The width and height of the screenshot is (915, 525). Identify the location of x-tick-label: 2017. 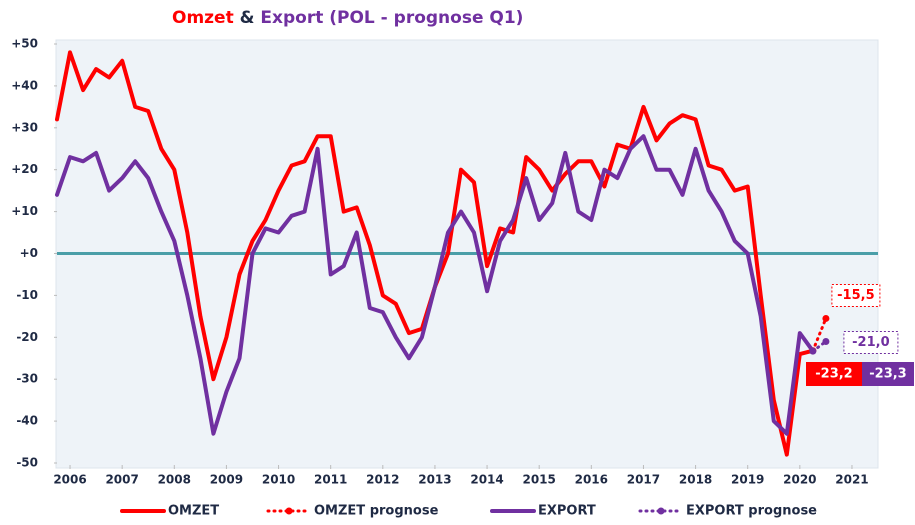
(643, 480).